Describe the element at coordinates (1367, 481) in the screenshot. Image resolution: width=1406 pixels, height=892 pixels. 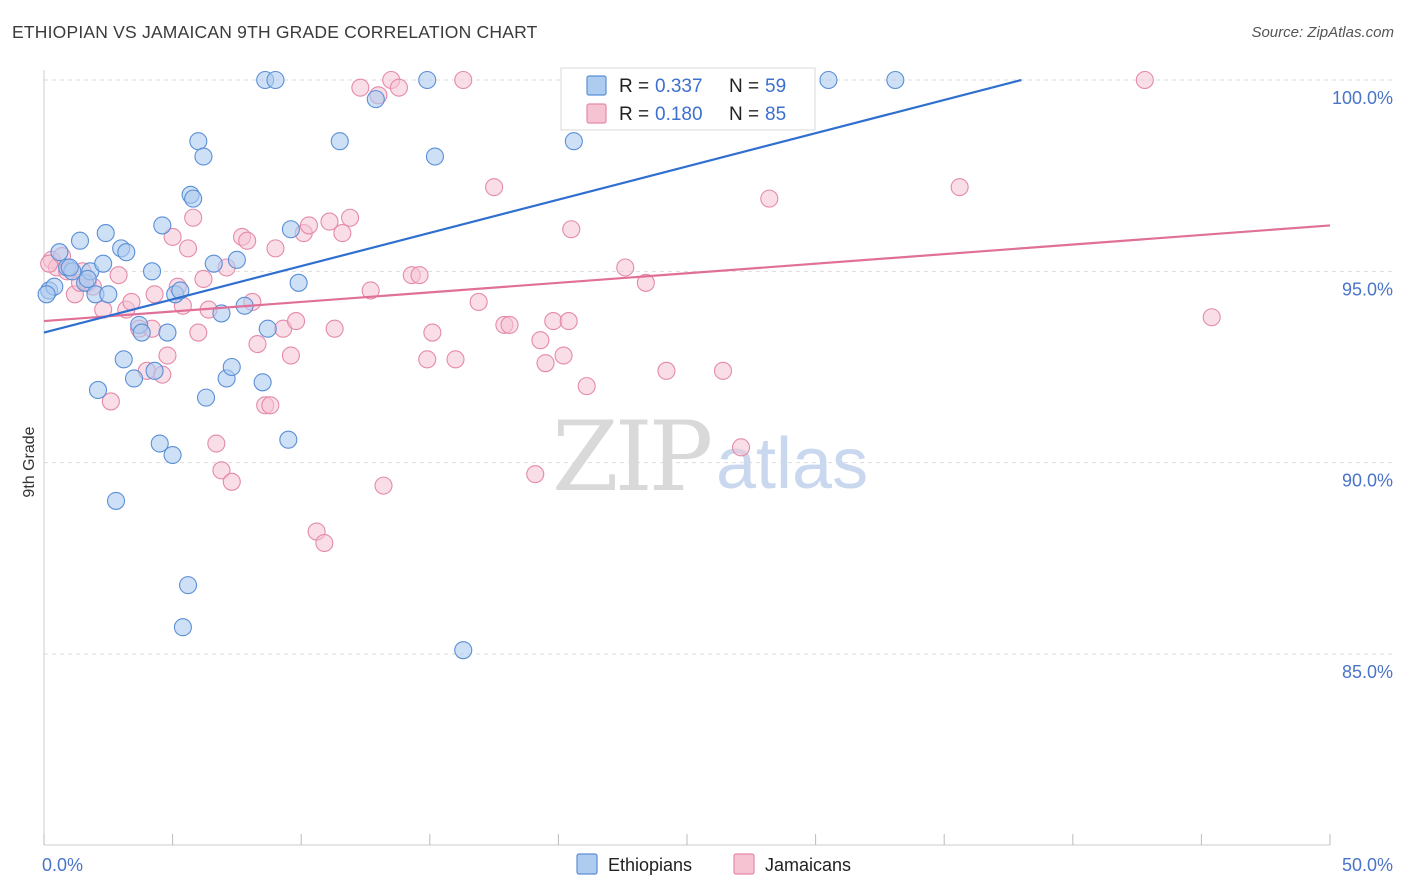
I see `y-tick-label: 90.0%` at that location.